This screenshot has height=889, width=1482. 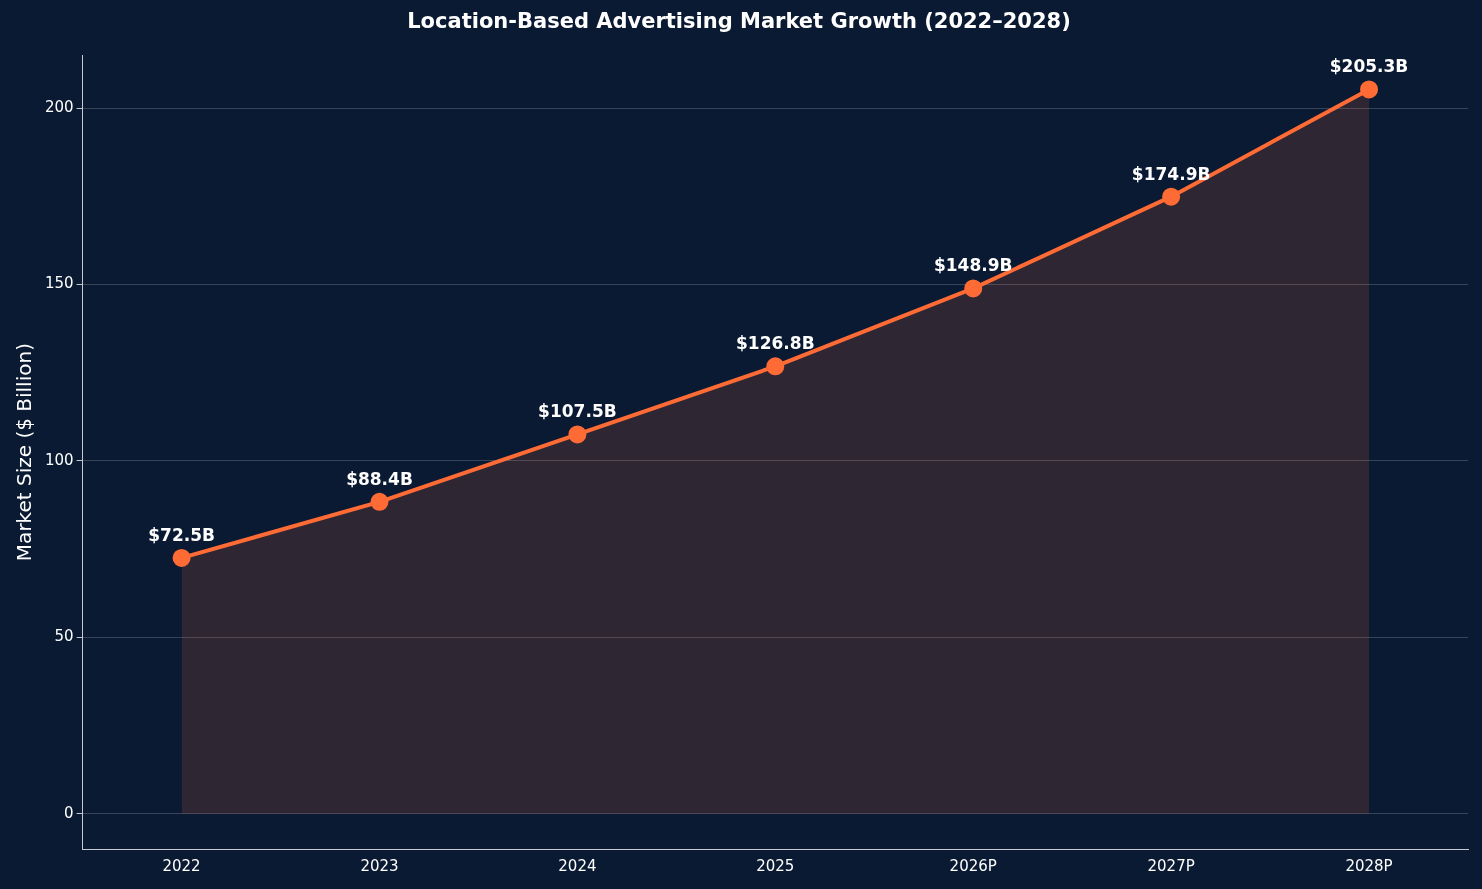 What do you see at coordinates (59, 459) in the screenshot?
I see `y-tick-label: 100` at bounding box center [59, 459].